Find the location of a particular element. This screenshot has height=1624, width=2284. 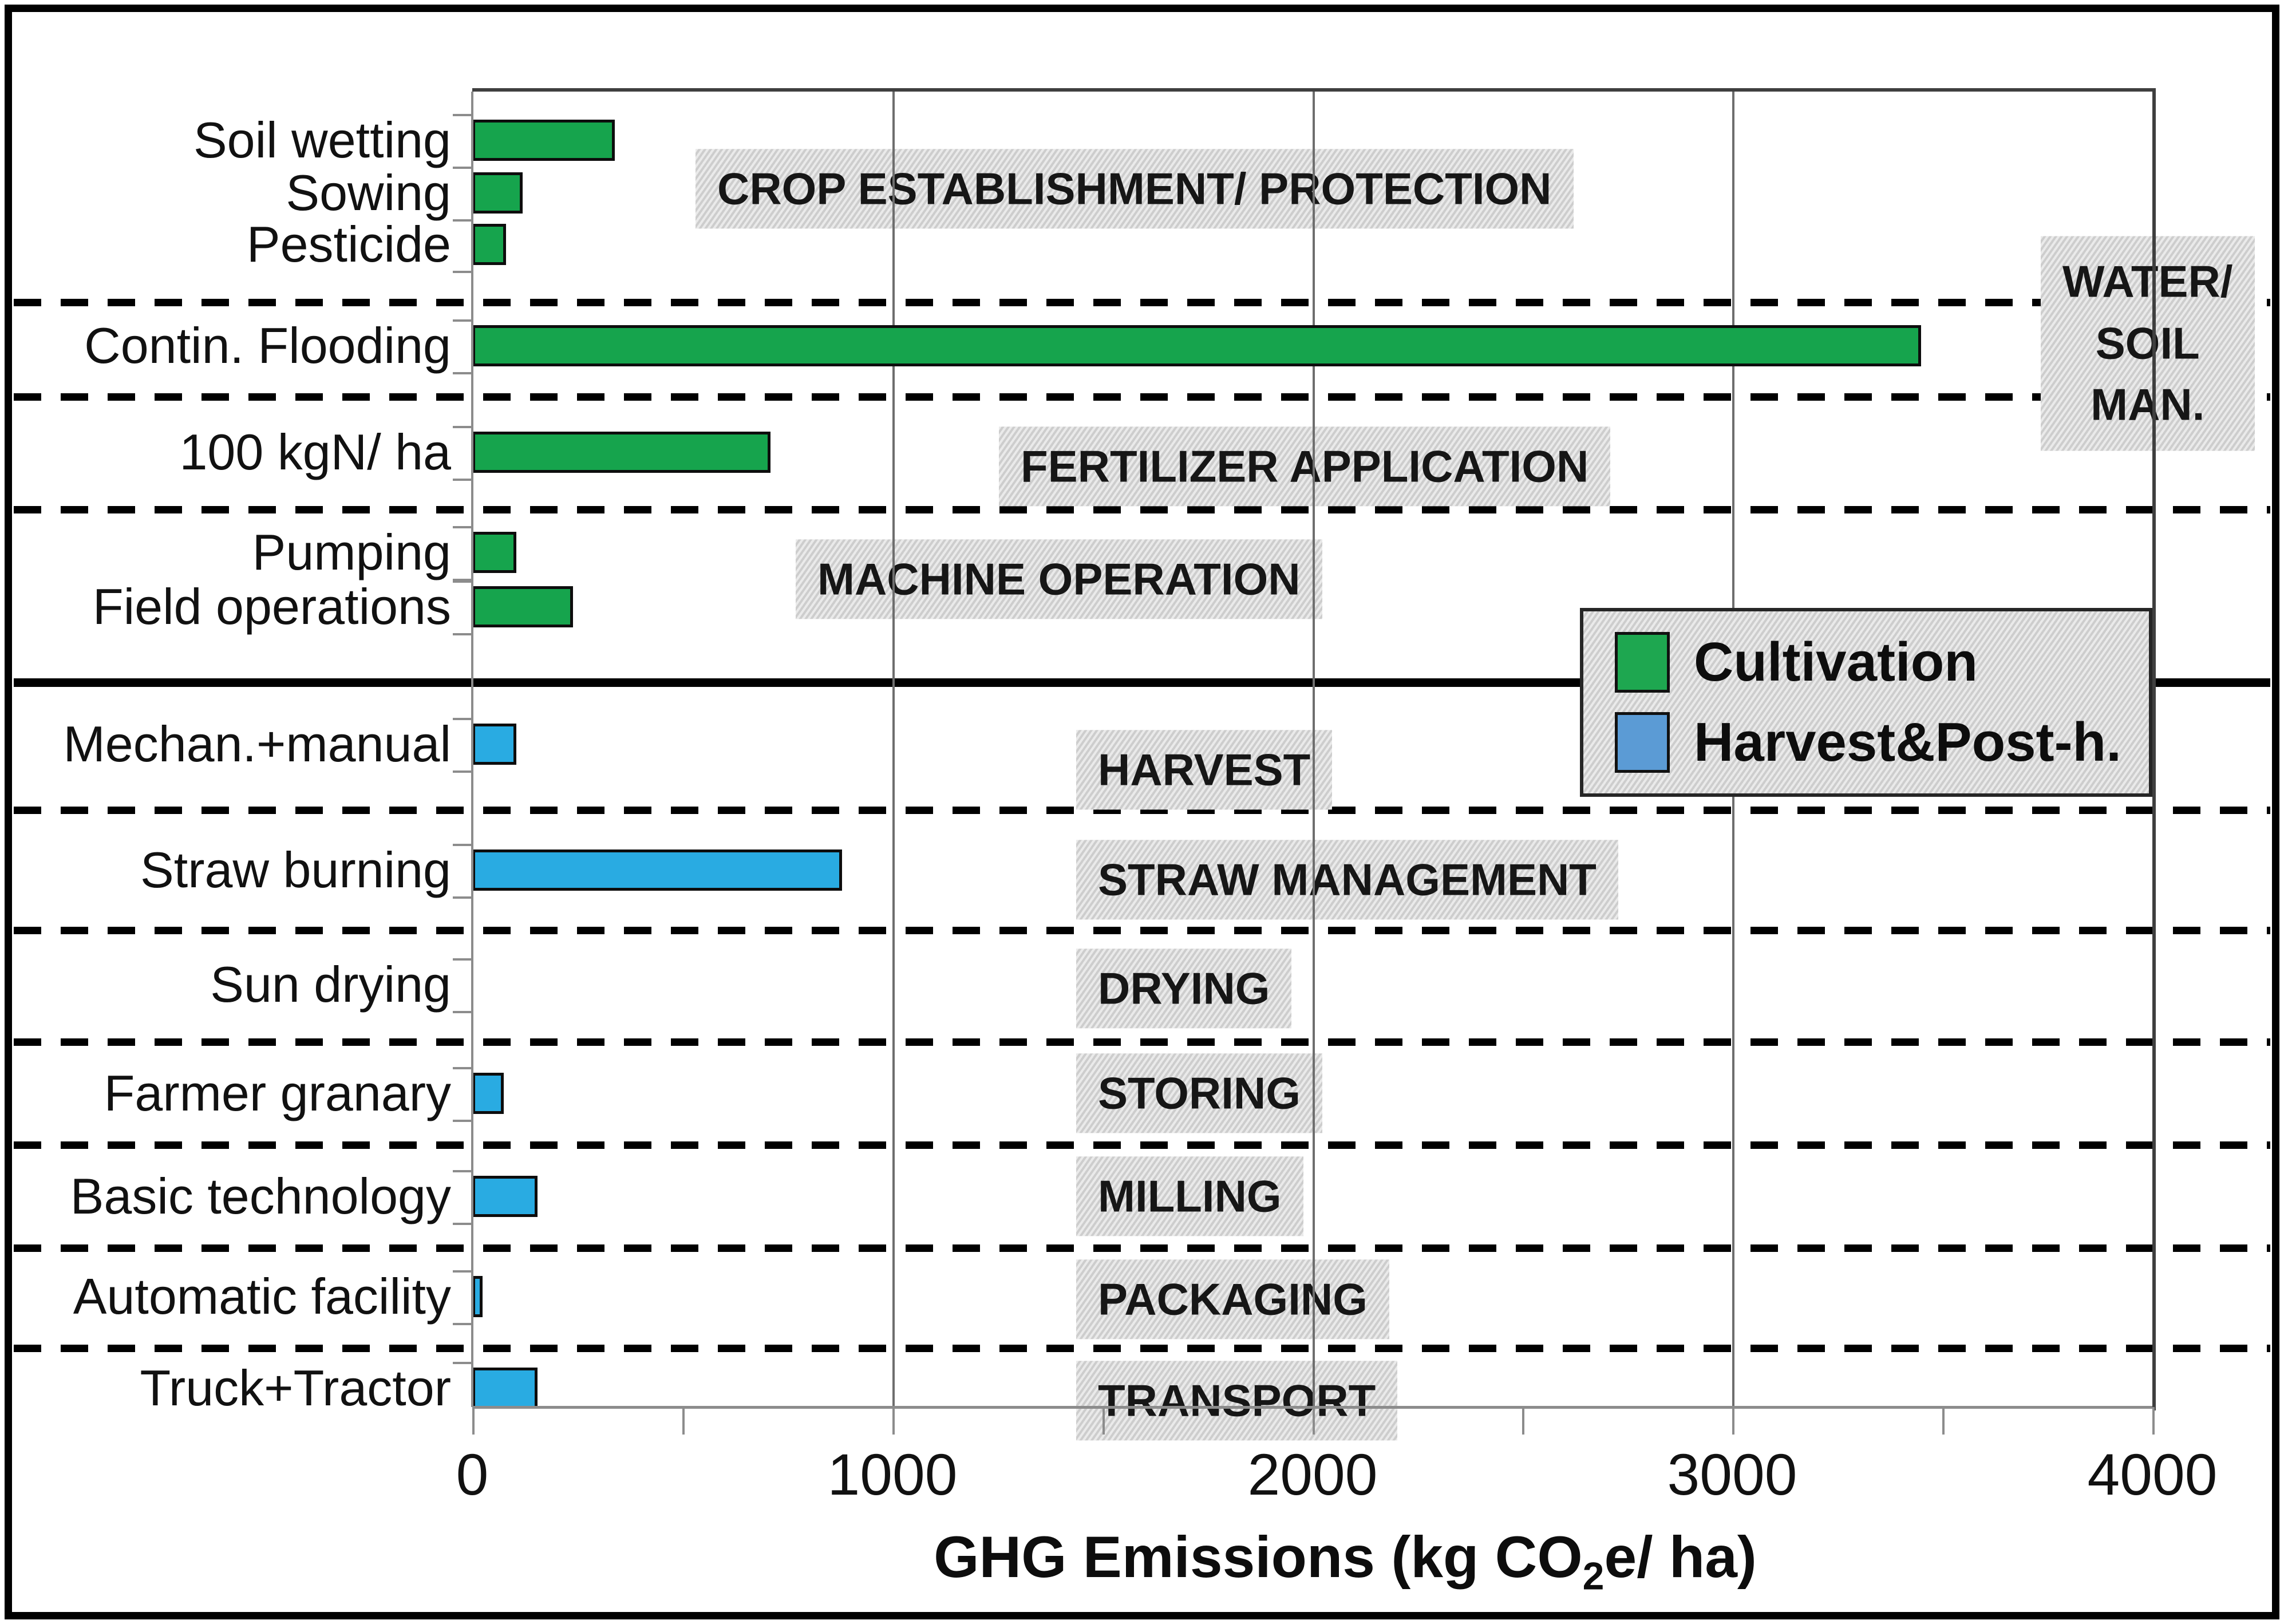

x-tick-label: 1000 is located at coordinates (893, 1474).